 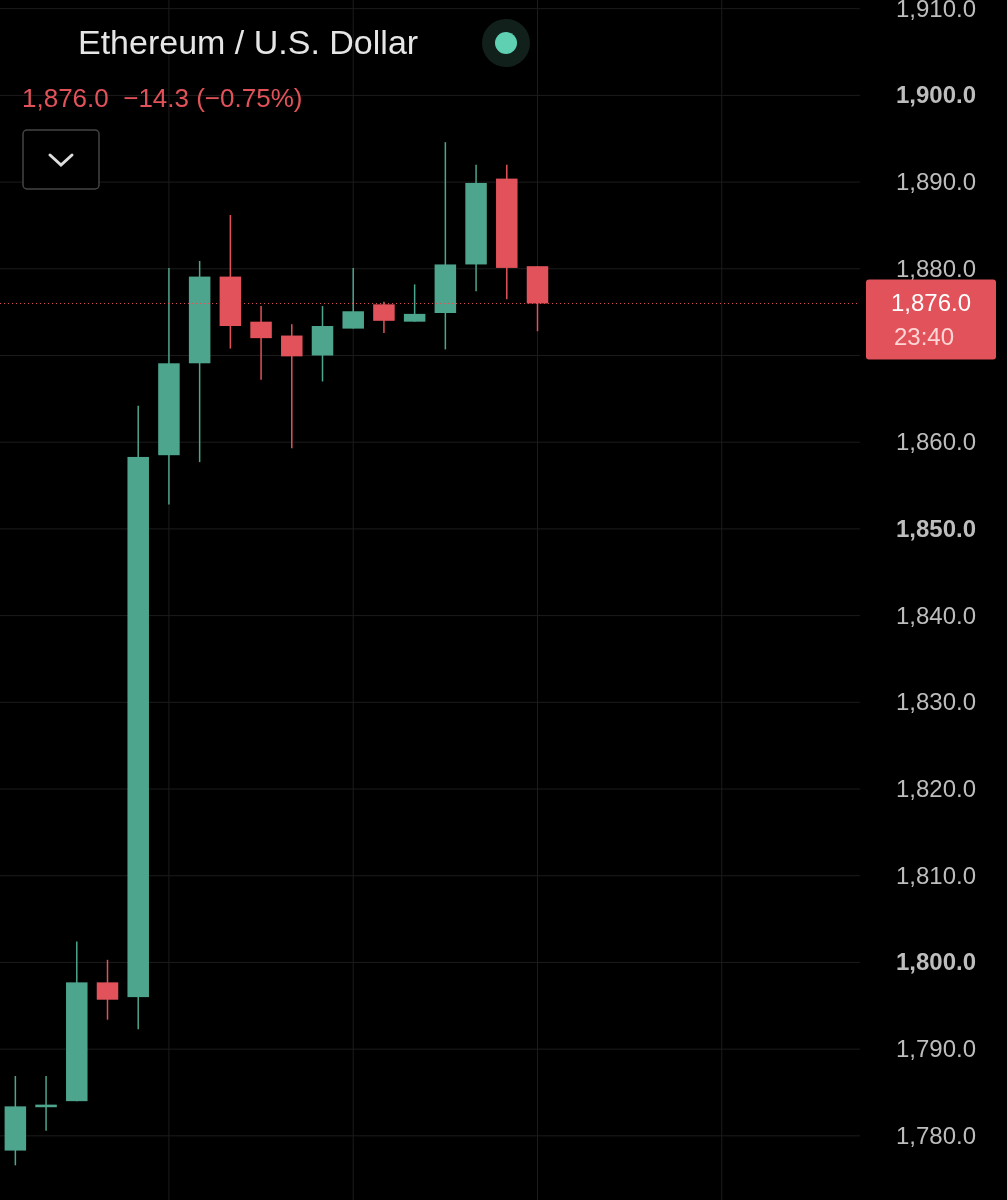 I want to click on y-tick-label: 1,830.0, so click(x=936, y=702).